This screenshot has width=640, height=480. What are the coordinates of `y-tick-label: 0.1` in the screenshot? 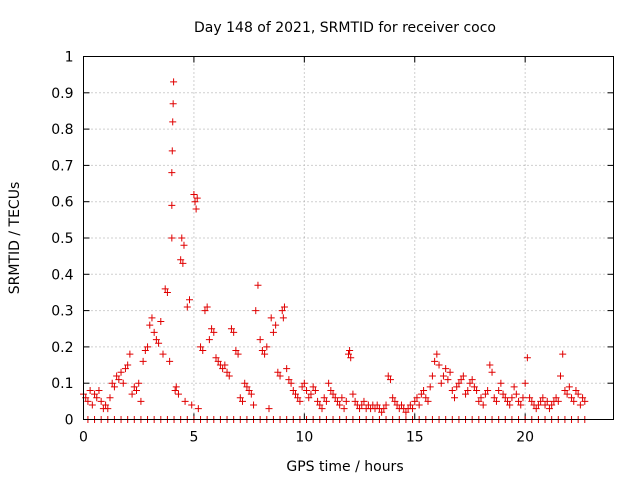 It's located at (62, 384).